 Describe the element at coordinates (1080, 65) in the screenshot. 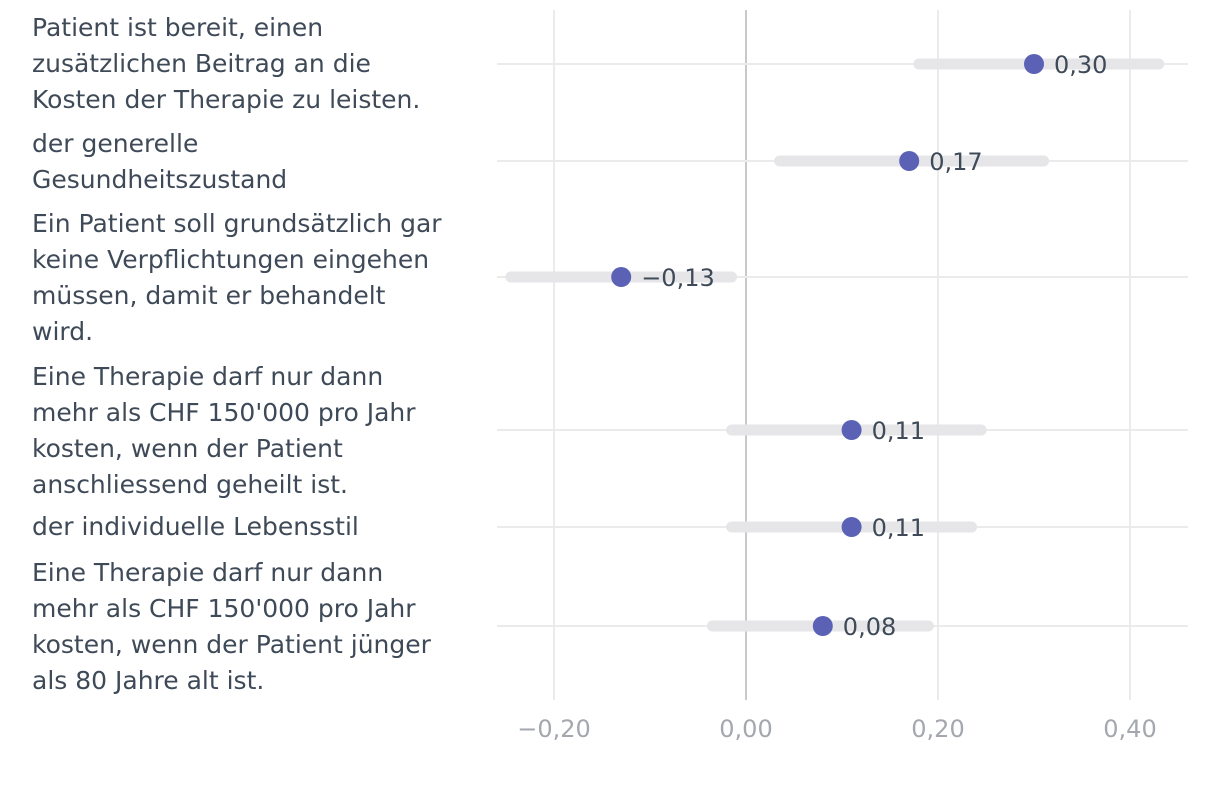

I see `value-label: 0,30` at that location.